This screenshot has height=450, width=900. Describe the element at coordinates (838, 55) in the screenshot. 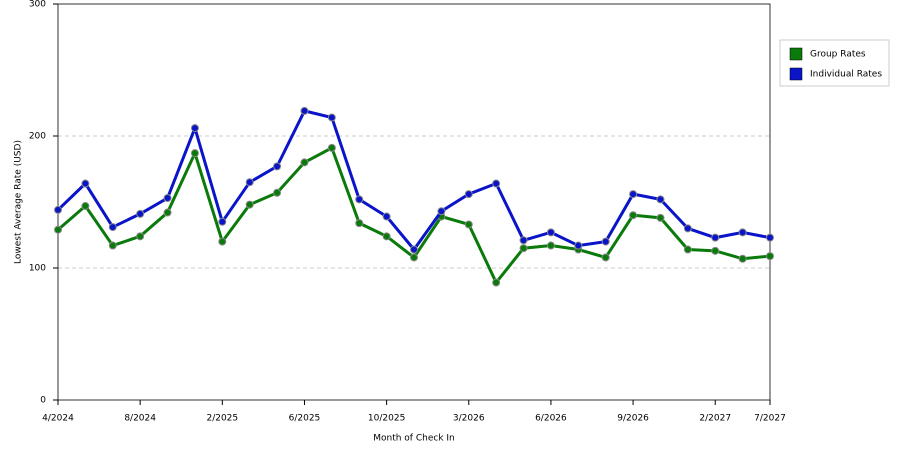

I see `legend-label: Group Rates` at that location.